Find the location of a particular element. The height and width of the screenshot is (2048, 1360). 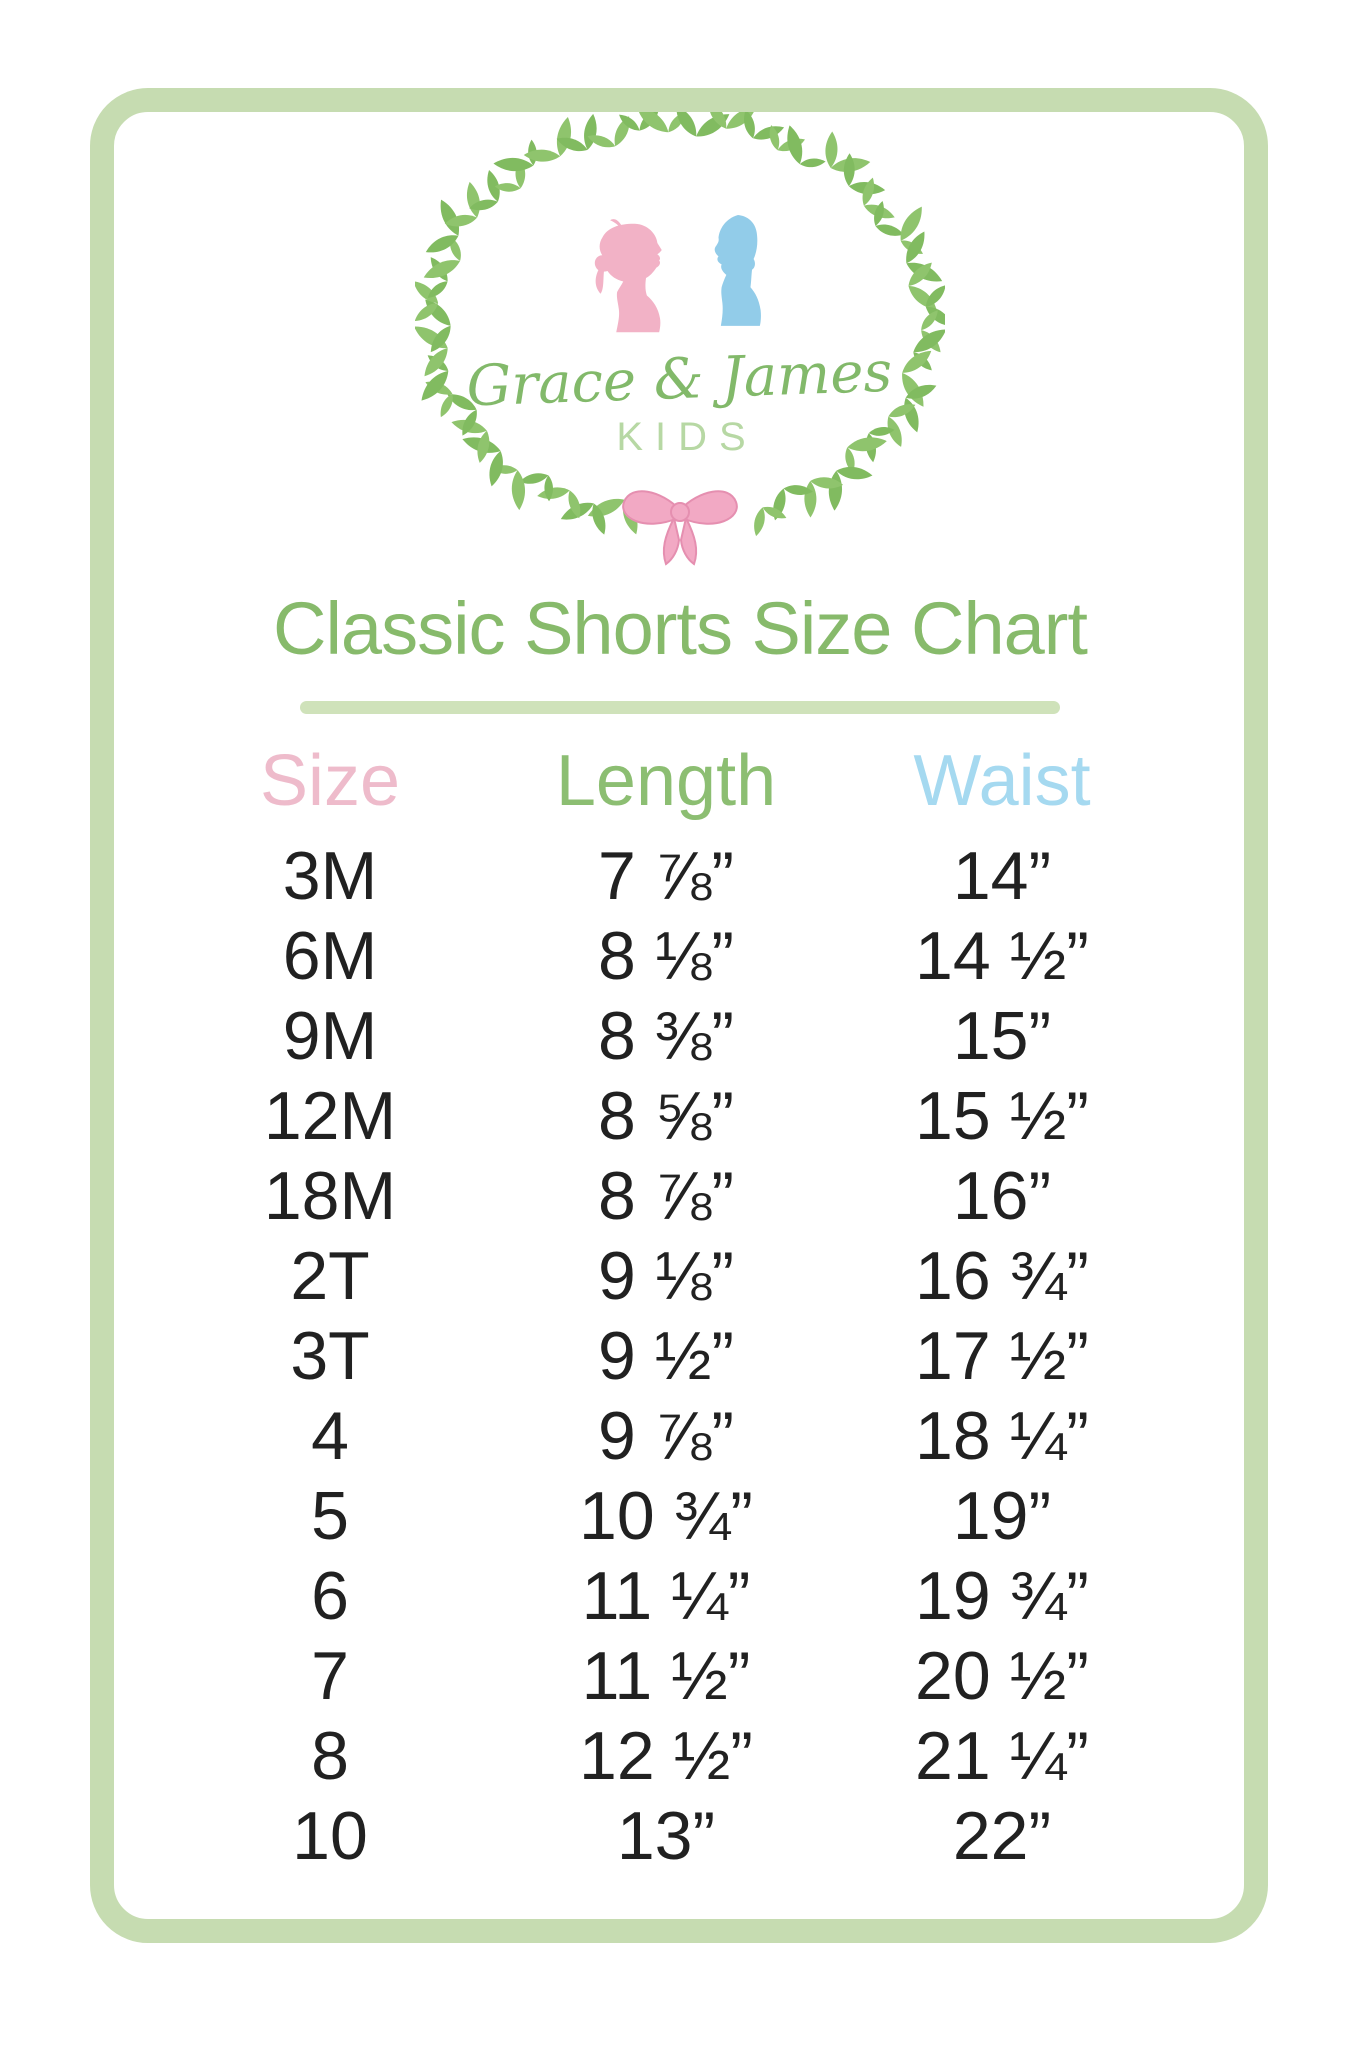

size-cell: 2T is located at coordinates (330, 1276).